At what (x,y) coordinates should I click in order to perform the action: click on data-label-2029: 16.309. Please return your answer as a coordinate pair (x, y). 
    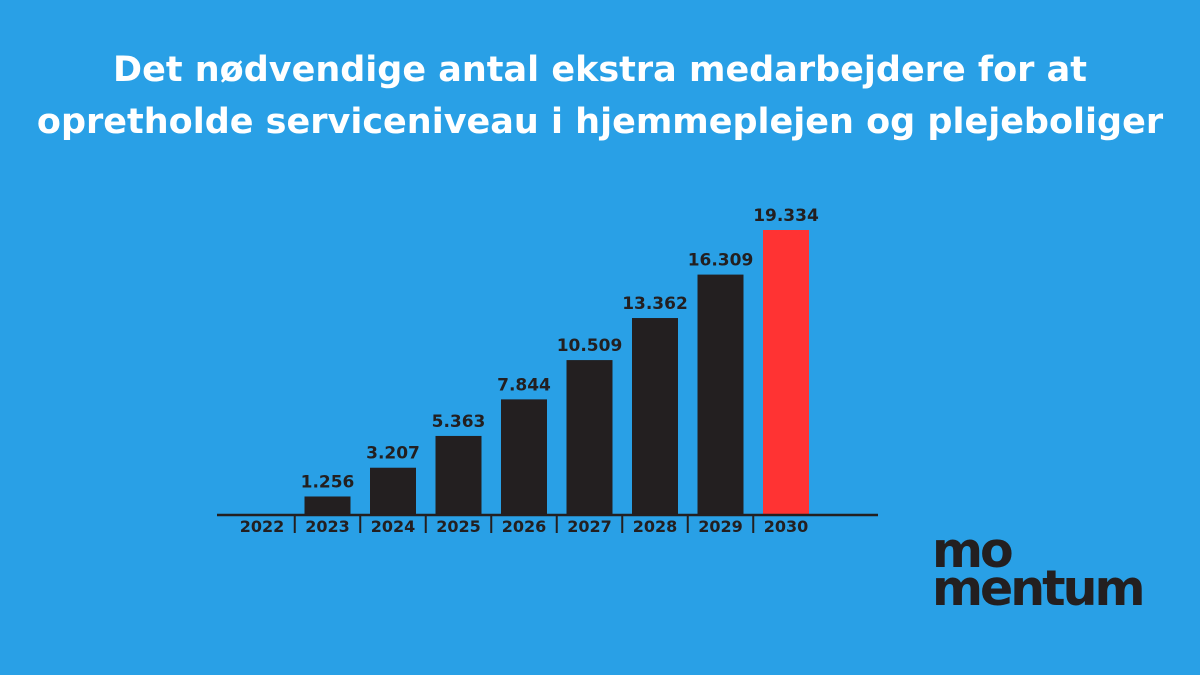
    Looking at the image, I should click on (721, 261).